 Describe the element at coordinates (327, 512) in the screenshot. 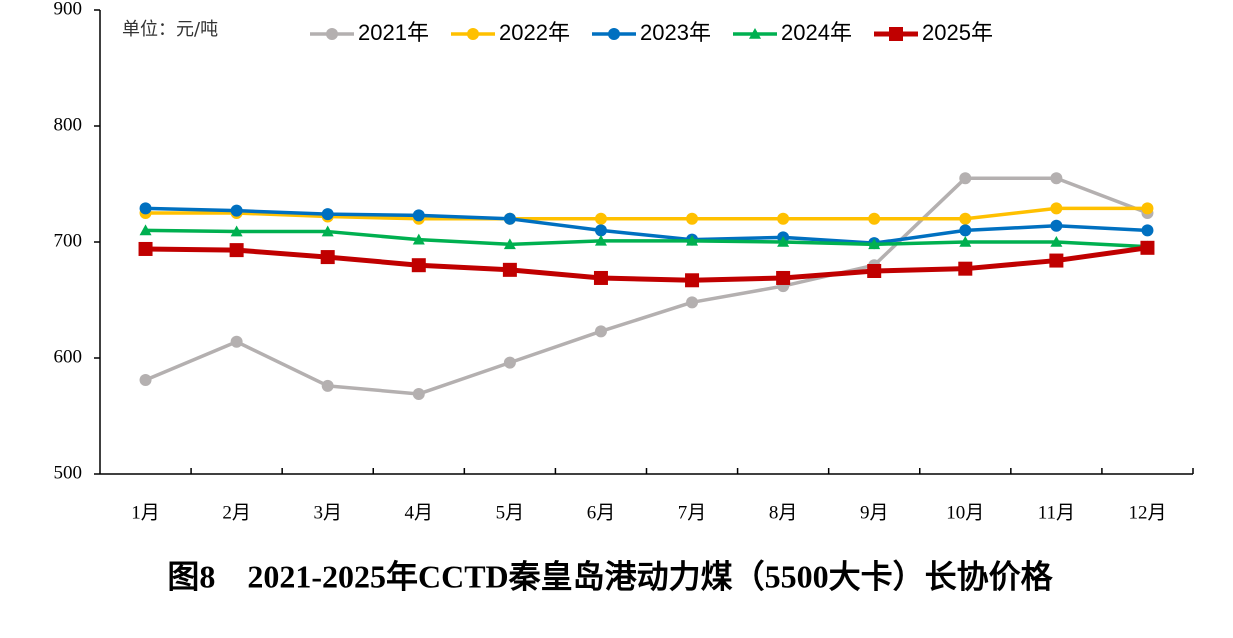

I see `x-tick-label: 3月` at that location.